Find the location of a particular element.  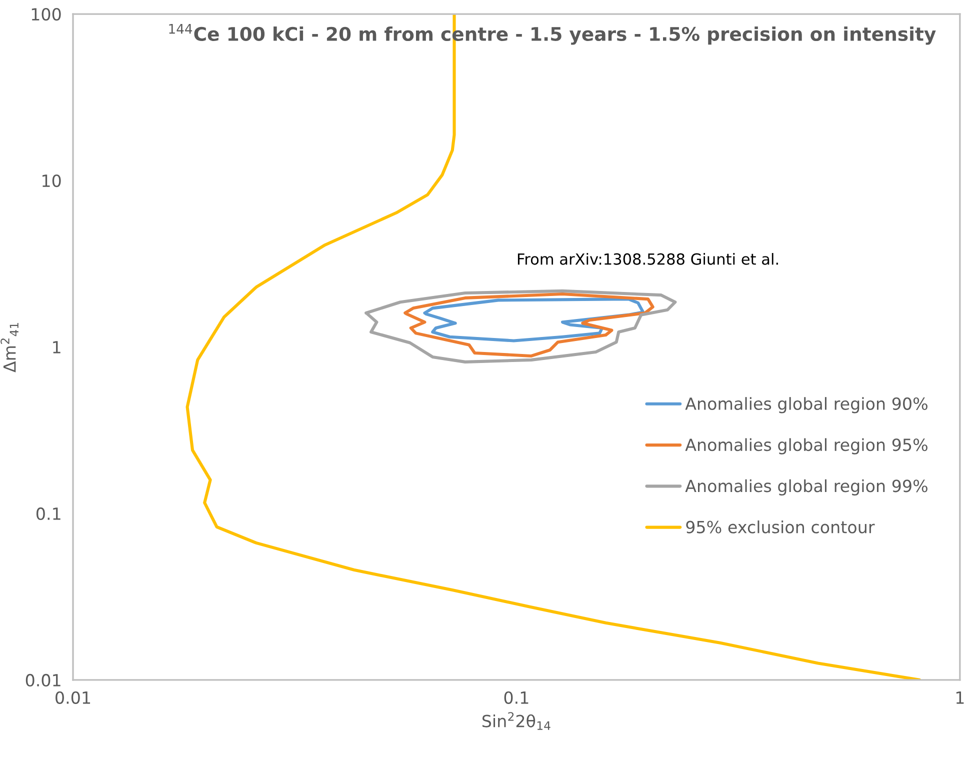

x-axis-title: Sin$^{2}$2θ$_{14}$ is located at coordinates (516, 721).